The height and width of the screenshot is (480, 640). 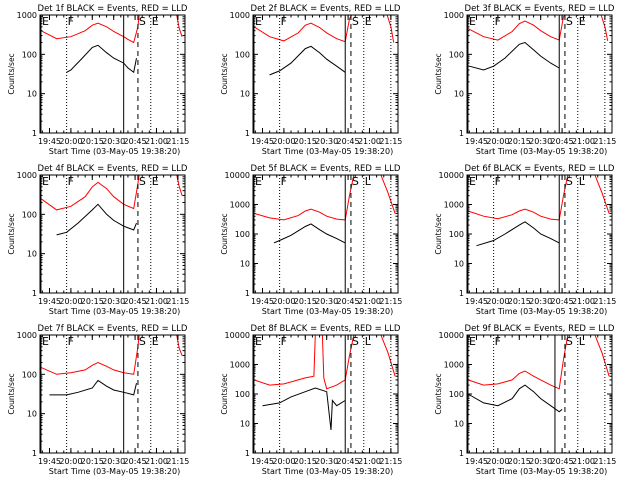 I want to click on panel-title: Det 4f BLACK = Events, RED = LLD, so click(x=113, y=169).